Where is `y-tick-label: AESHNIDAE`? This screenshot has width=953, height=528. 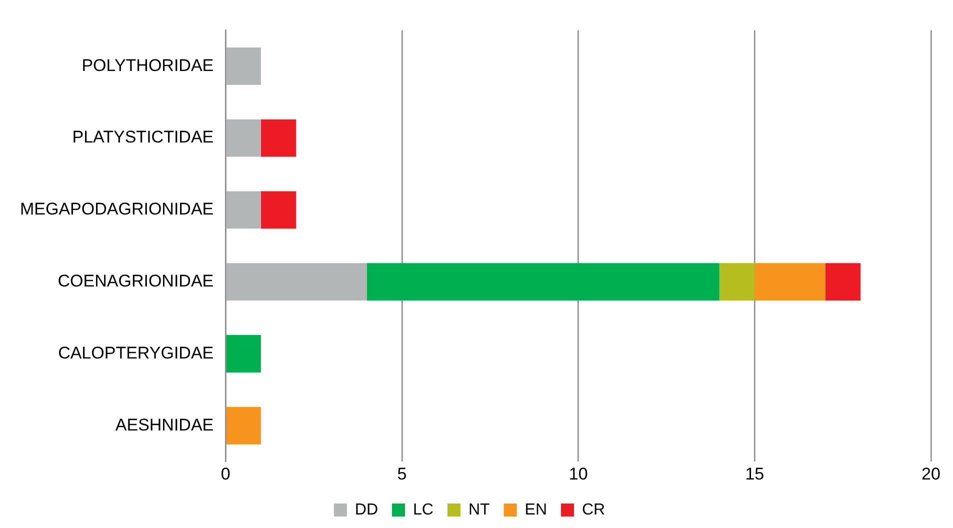 y-tick-label: AESHNIDAE is located at coordinates (164, 424).